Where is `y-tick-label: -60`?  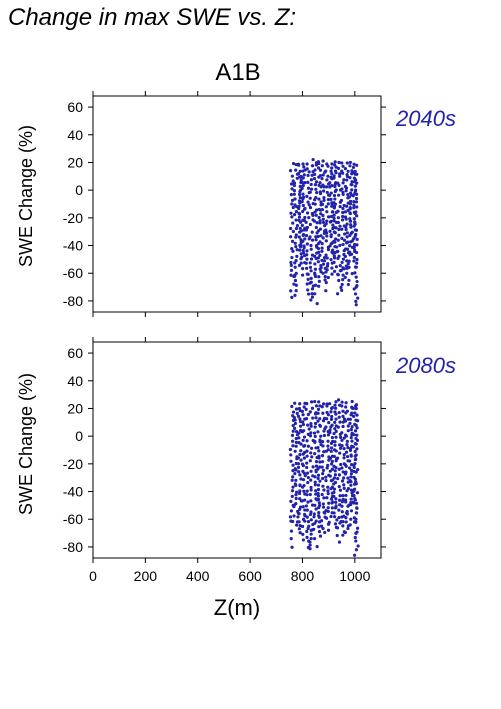 y-tick-label: -60 is located at coordinates (73, 273).